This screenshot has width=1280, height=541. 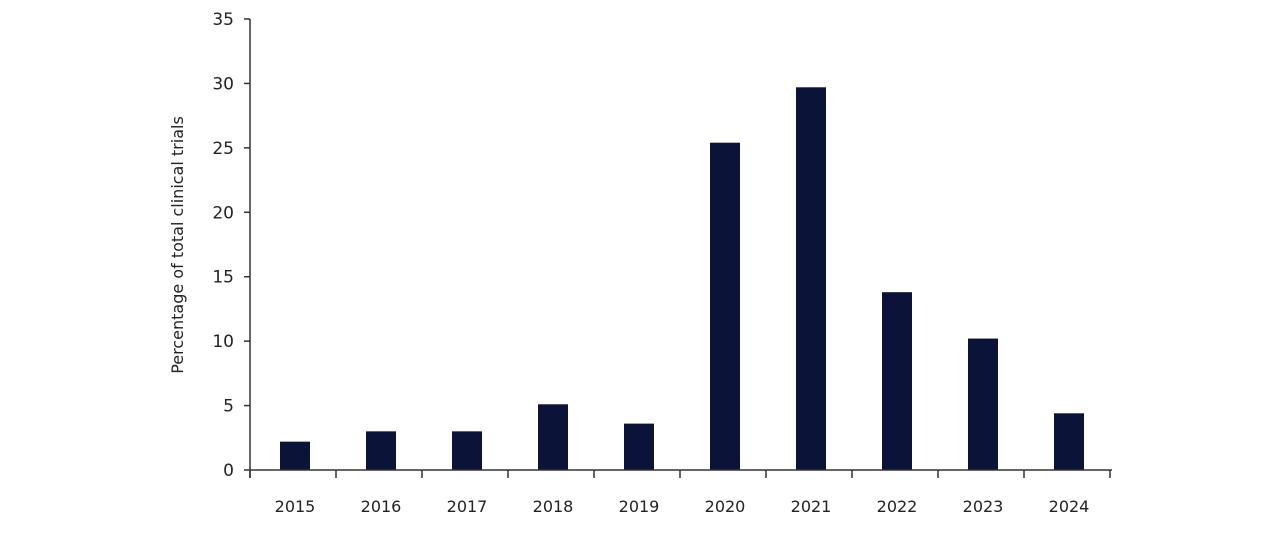 I want to click on bar-2017, so click(x=467, y=450).